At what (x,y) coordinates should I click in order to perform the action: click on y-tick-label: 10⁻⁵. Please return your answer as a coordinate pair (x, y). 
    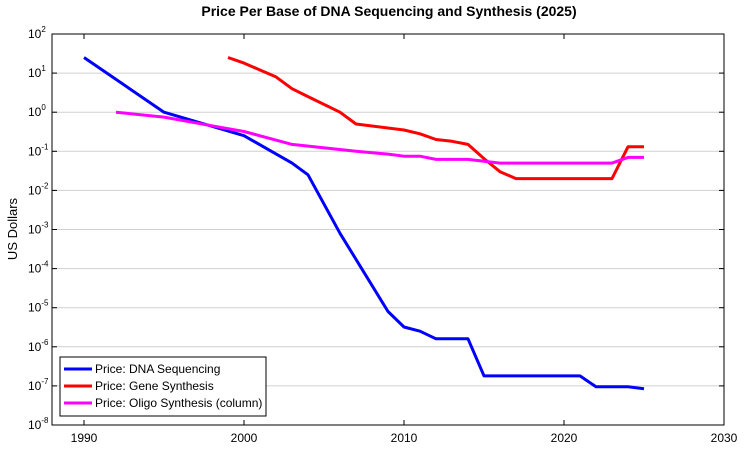
    Looking at the image, I should click on (38, 307).